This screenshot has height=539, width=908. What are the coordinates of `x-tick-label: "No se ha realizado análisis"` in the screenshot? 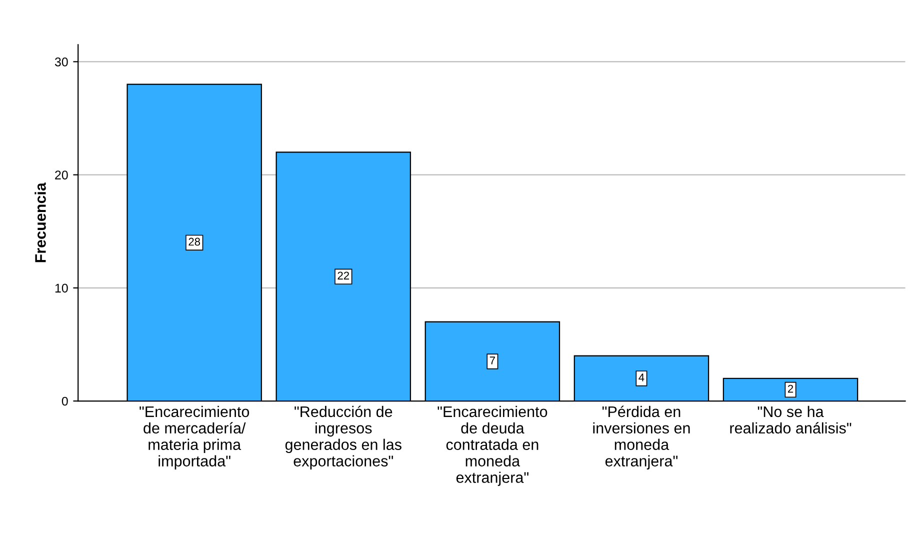 It's located at (791, 420).